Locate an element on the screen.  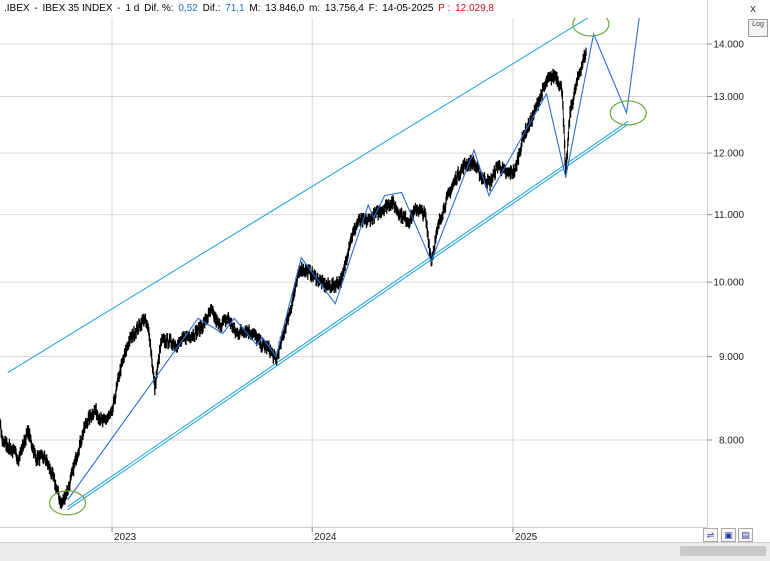
log-label: Log is located at coordinates (758, 24).